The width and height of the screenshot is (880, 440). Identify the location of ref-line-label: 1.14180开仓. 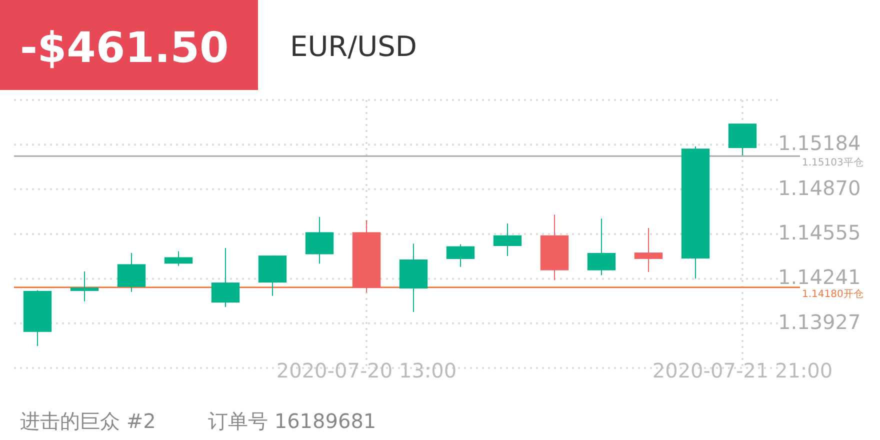
(833, 294).